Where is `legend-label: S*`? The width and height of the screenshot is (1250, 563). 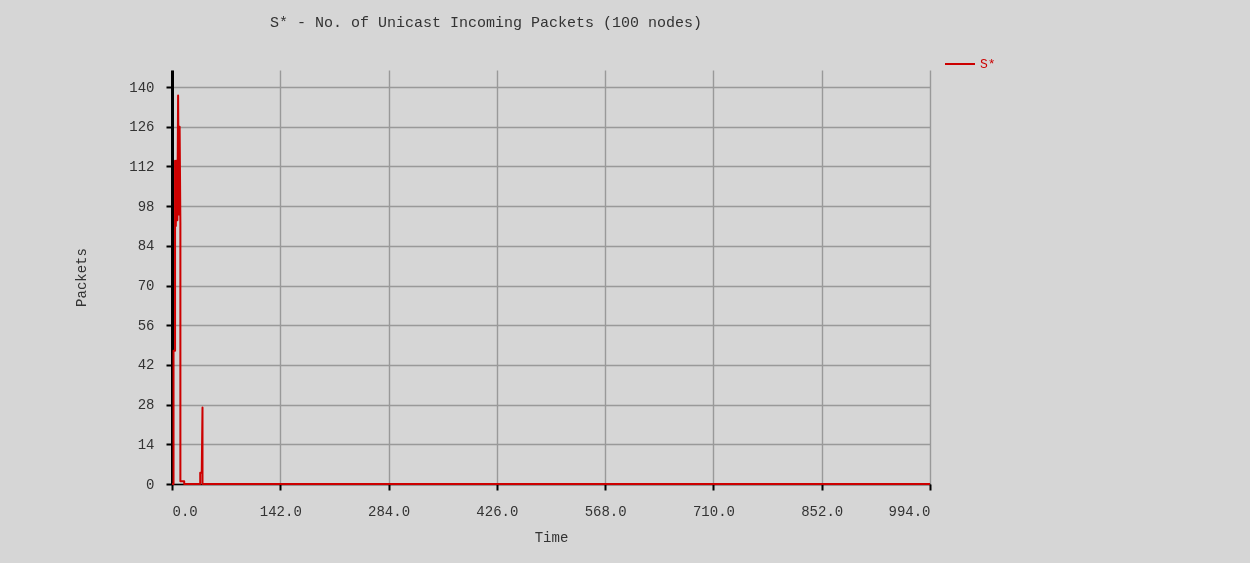
legend-label: S* is located at coordinates (988, 64).